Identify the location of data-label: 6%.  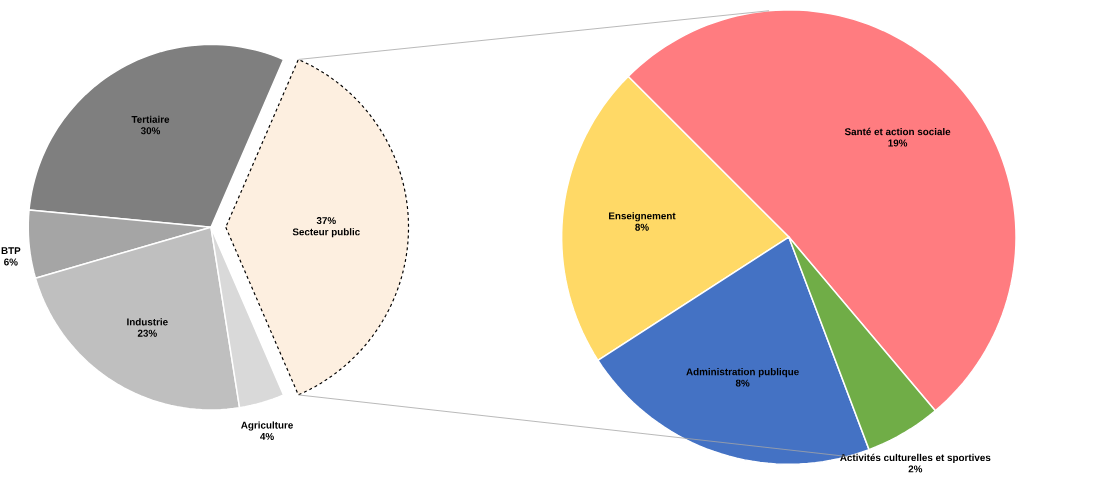
(11, 262).